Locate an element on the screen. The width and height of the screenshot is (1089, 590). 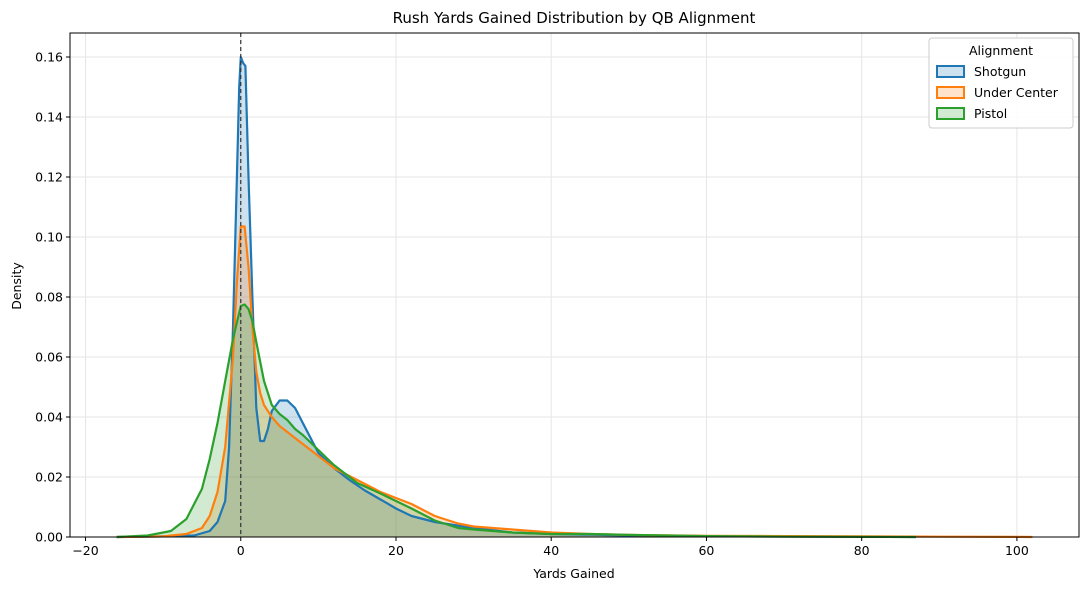
legend: Alignment Shotgun Under Center Pistol is located at coordinates (1001, 83).